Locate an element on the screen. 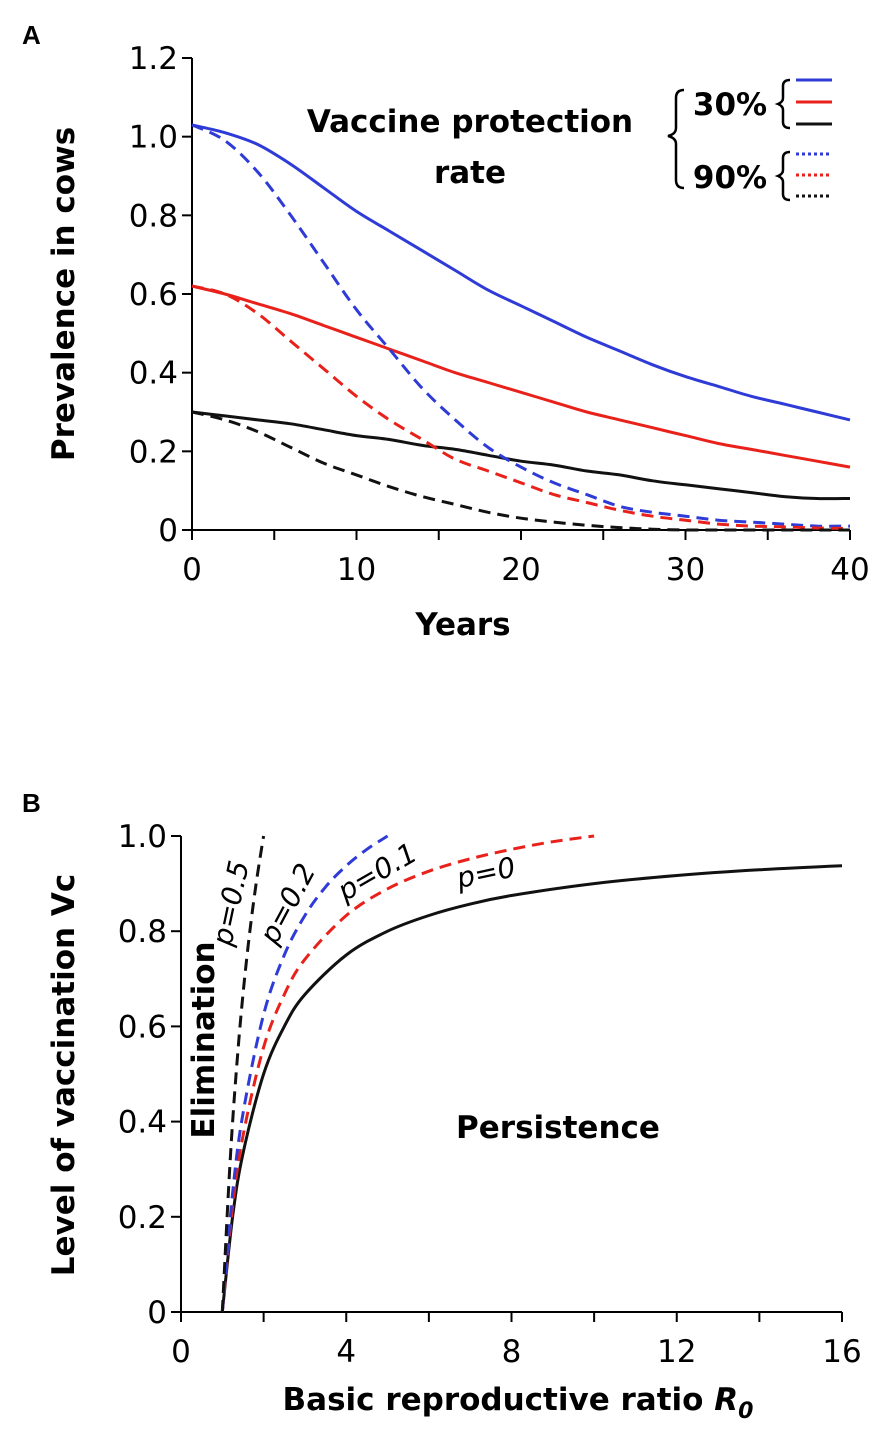 This screenshot has height=1453, width=892. series-line-30-black is located at coordinates (521, 455).